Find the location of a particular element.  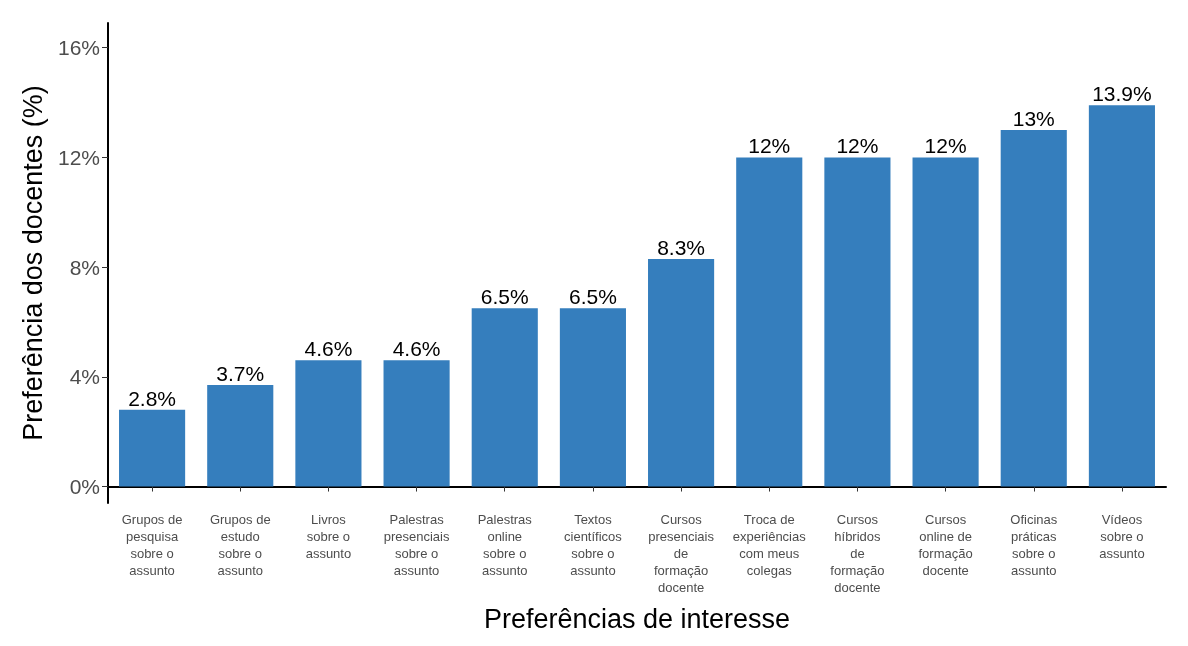

data-label: 3.7% is located at coordinates (240, 374).